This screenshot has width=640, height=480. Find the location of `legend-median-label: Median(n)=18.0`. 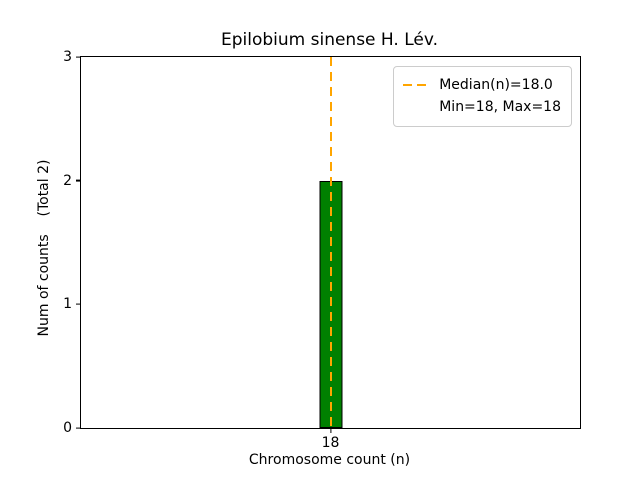

legend-median-label: Median(n)=18.0 is located at coordinates (496, 85).